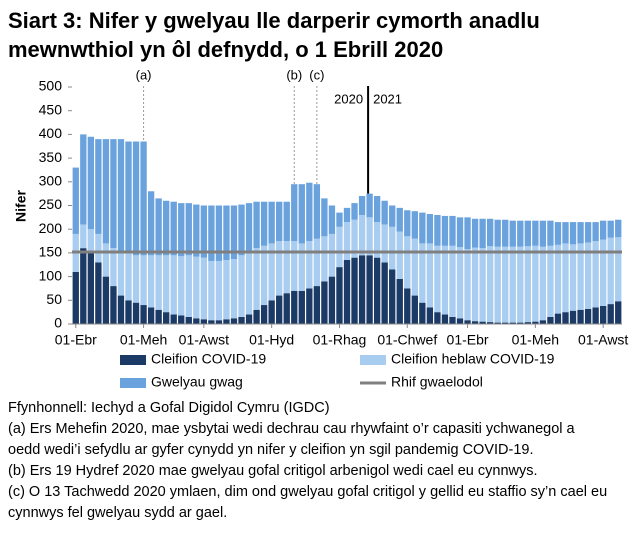 The height and width of the screenshot is (554, 641). Describe the element at coordinates (348, 98) in the screenshot. I see `year-label: 2020` at that location.